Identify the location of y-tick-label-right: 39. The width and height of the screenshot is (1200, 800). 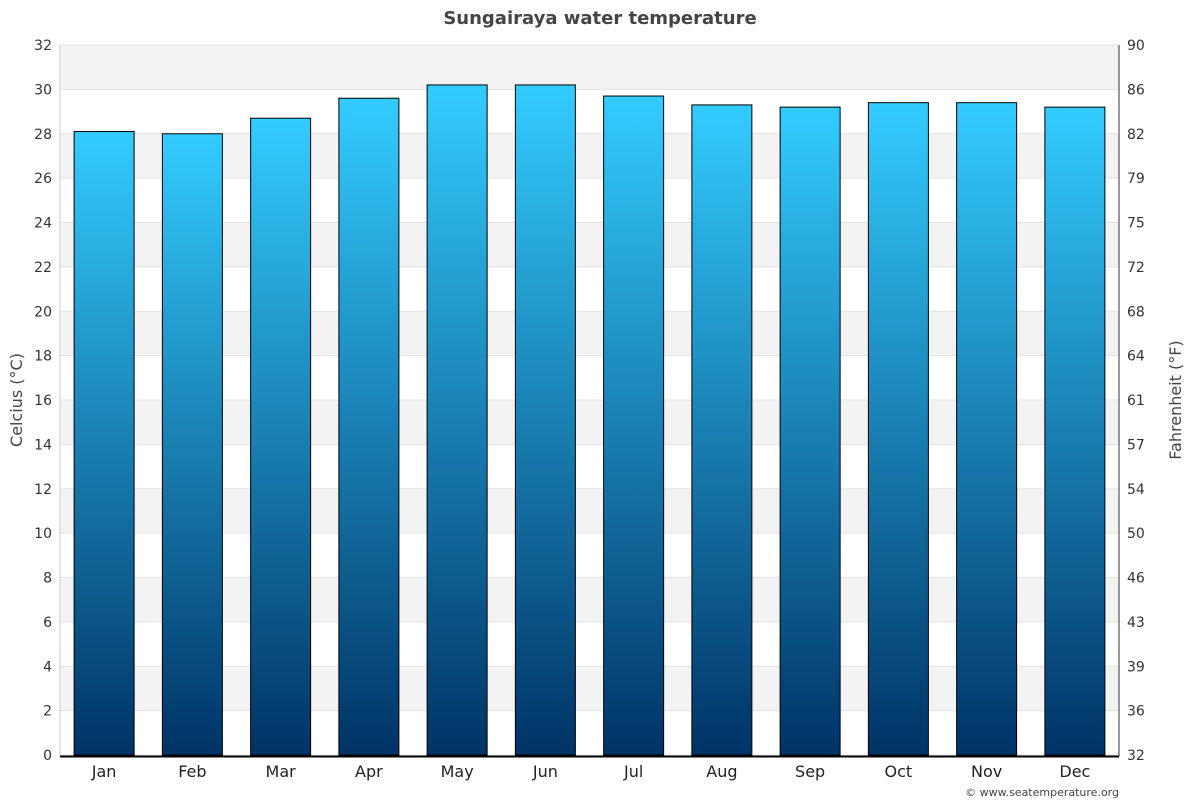
(1136, 667).